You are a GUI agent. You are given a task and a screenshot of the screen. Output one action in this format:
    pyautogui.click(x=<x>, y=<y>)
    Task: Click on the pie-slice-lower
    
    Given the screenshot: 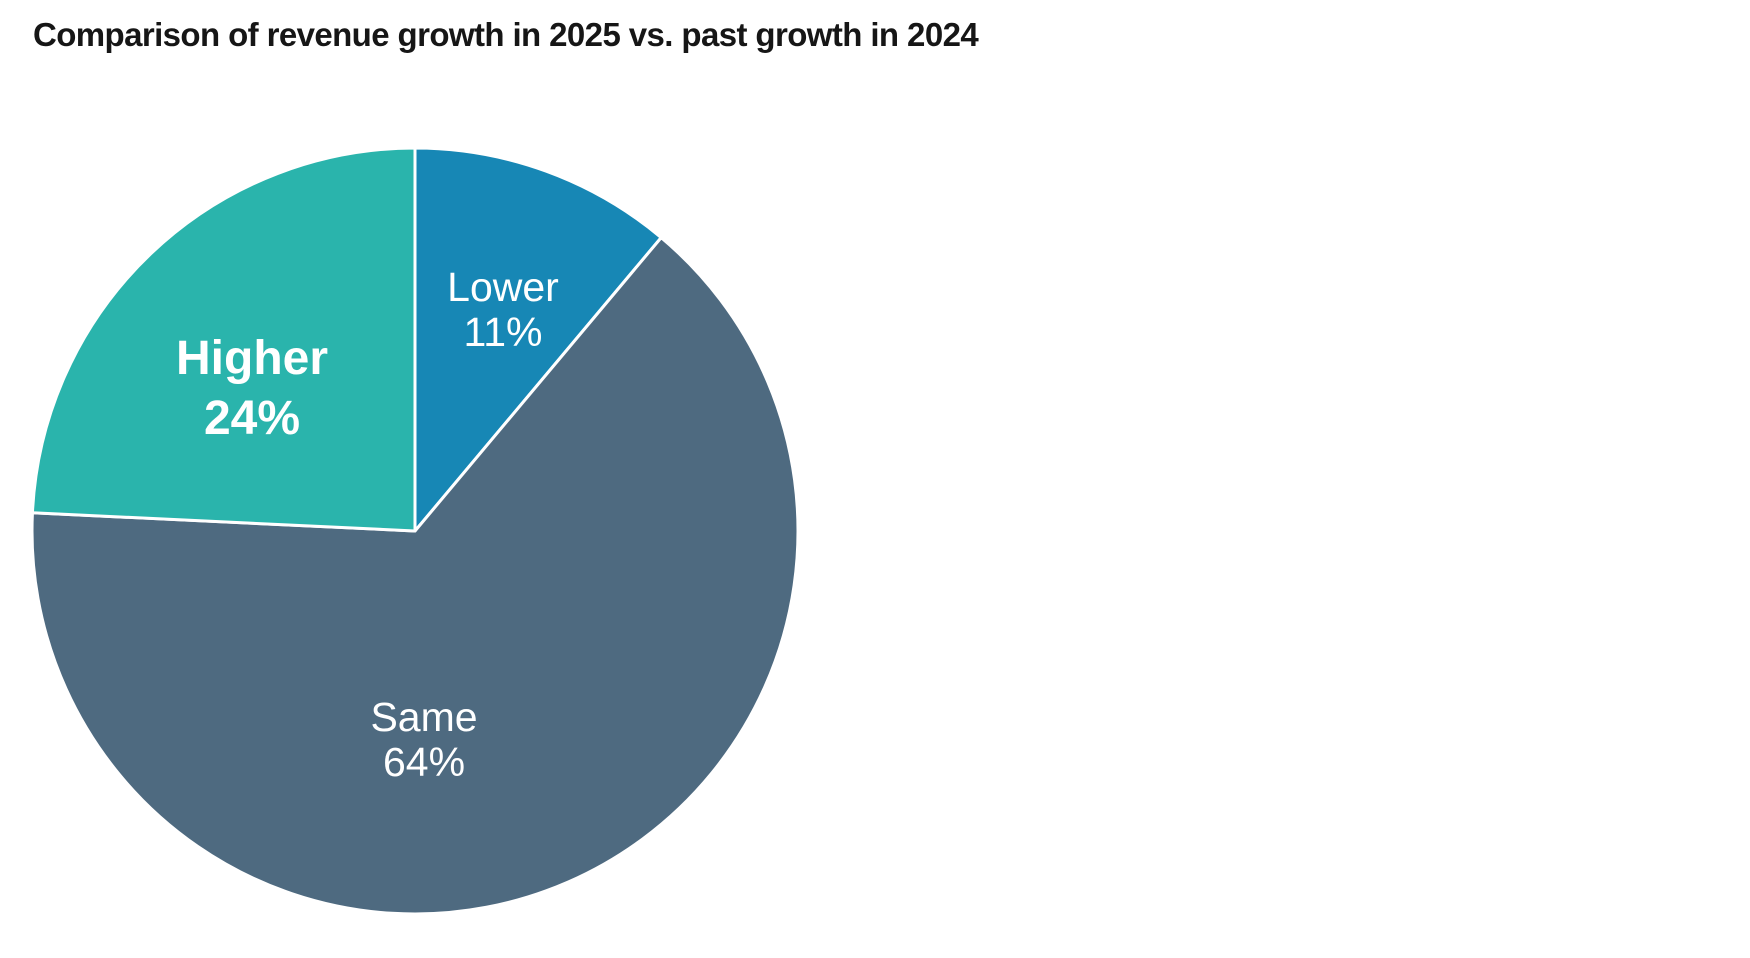 What is the action you would take?
    pyautogui.click(x=538, y=339)
    